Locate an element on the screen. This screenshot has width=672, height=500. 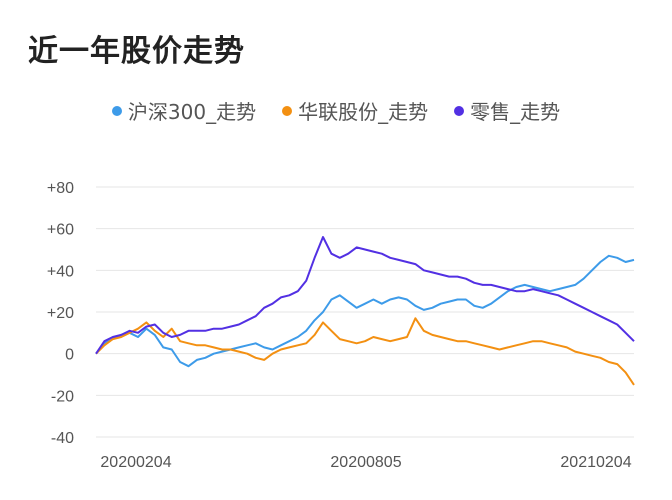
legend-dot-hs300 is located at coordinates (116, 110).